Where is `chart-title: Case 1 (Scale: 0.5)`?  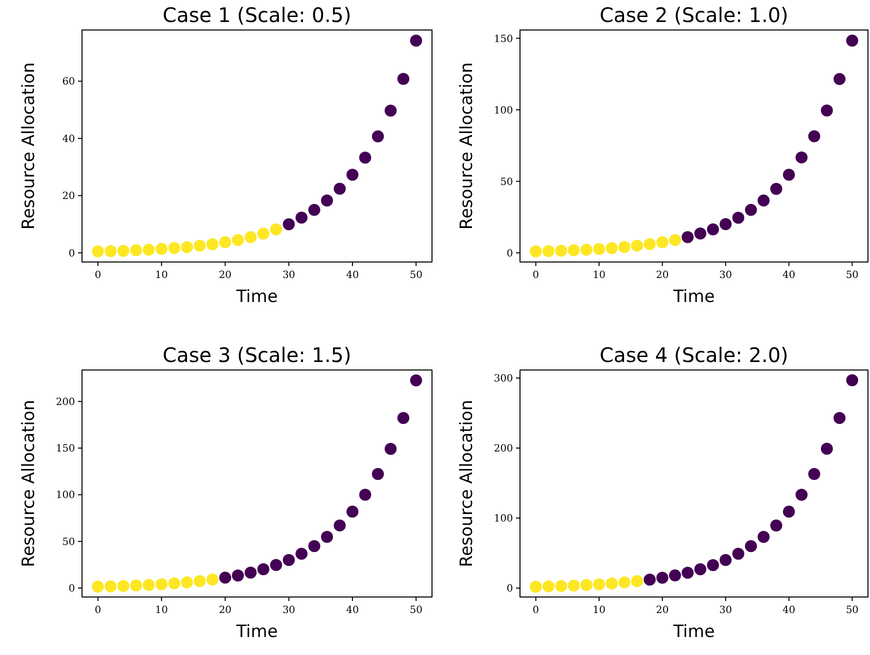 chart-title: Case 1 (Scale: 0.5) is located at coordinates (257, 15).